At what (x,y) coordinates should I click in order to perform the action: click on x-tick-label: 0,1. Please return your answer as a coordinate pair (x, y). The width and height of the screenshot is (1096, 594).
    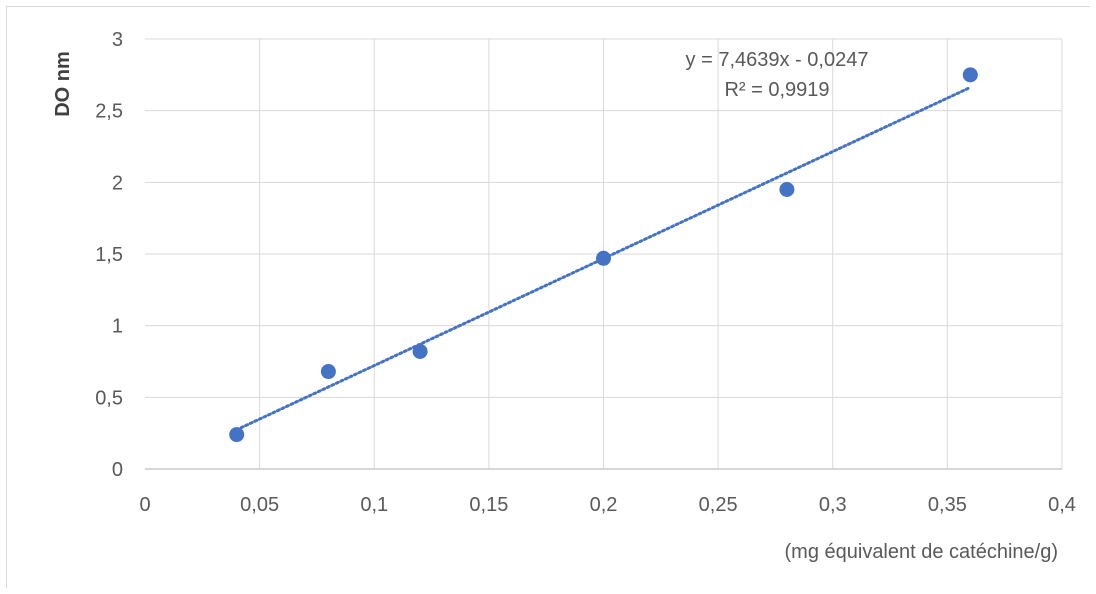
    Looking at the image, I should click on (374, 505).